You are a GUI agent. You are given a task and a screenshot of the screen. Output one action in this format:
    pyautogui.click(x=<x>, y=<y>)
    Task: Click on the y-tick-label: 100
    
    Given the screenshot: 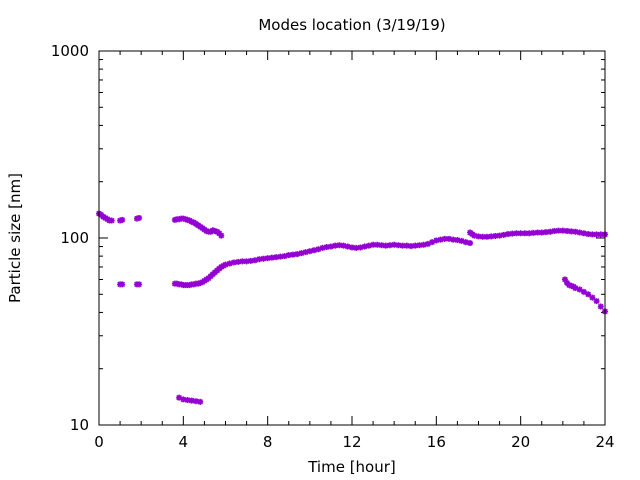 What is the action you would take?
    pyautogui.click(x=74, y=238)
    